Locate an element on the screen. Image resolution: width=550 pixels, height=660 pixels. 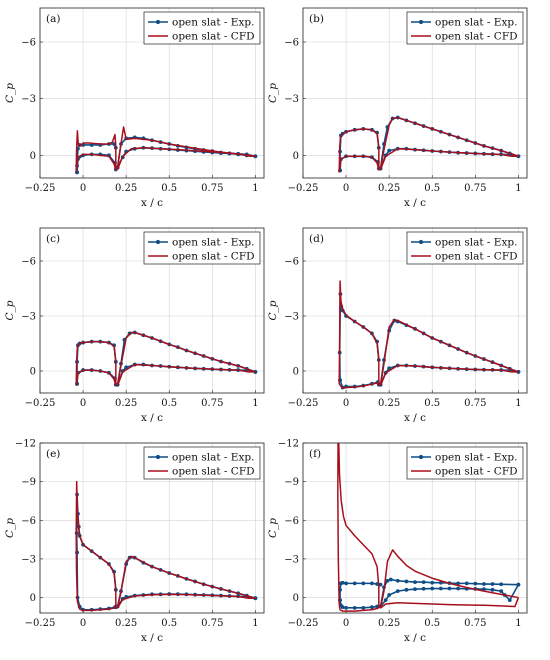
panel-label: (d) is located at coordinates (316, 239).